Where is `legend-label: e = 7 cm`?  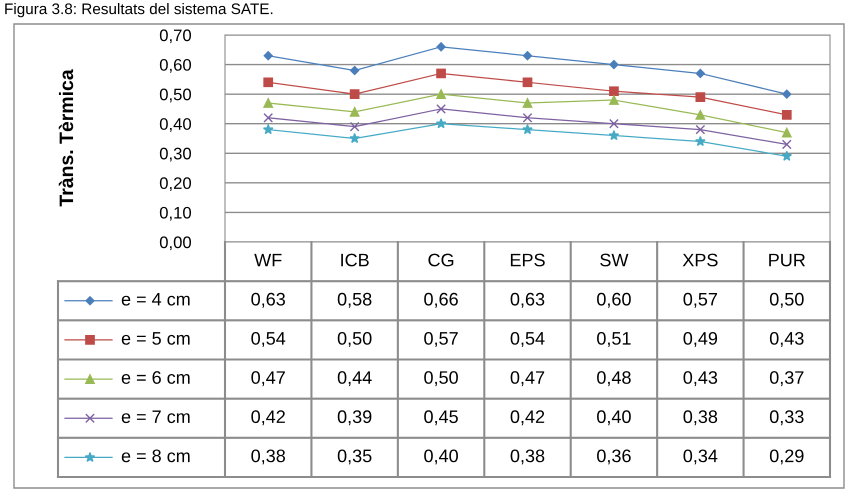
legend-label: e = 7 cm is located at coordinates (156, 417).